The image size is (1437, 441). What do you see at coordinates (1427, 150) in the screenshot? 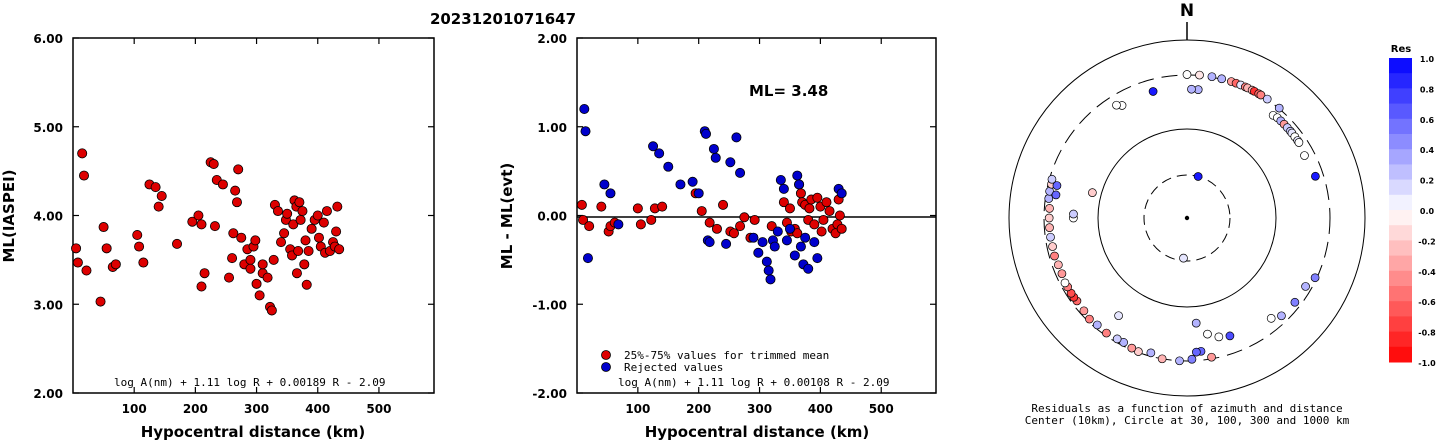
I see `colorbar-tick-label: 0.4` at bounding box center [1427, 150].